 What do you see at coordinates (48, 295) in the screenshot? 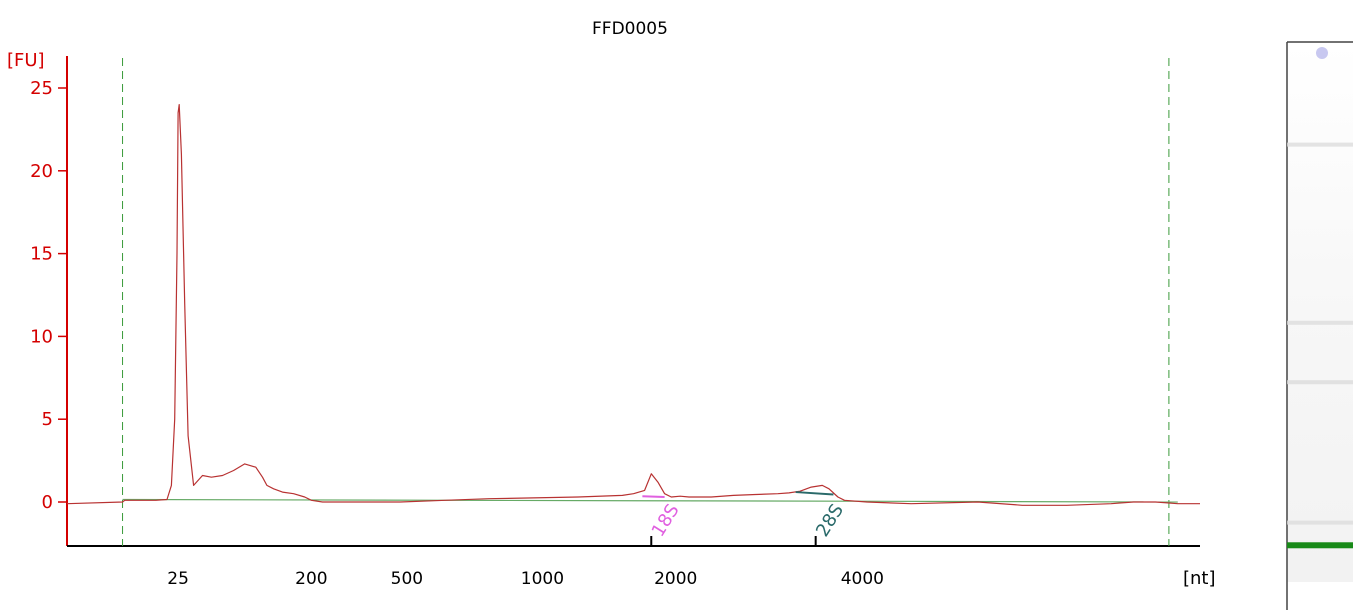
I see `y-ticks: 0 5 10 15 20 25` at bounding box center [48, 295].